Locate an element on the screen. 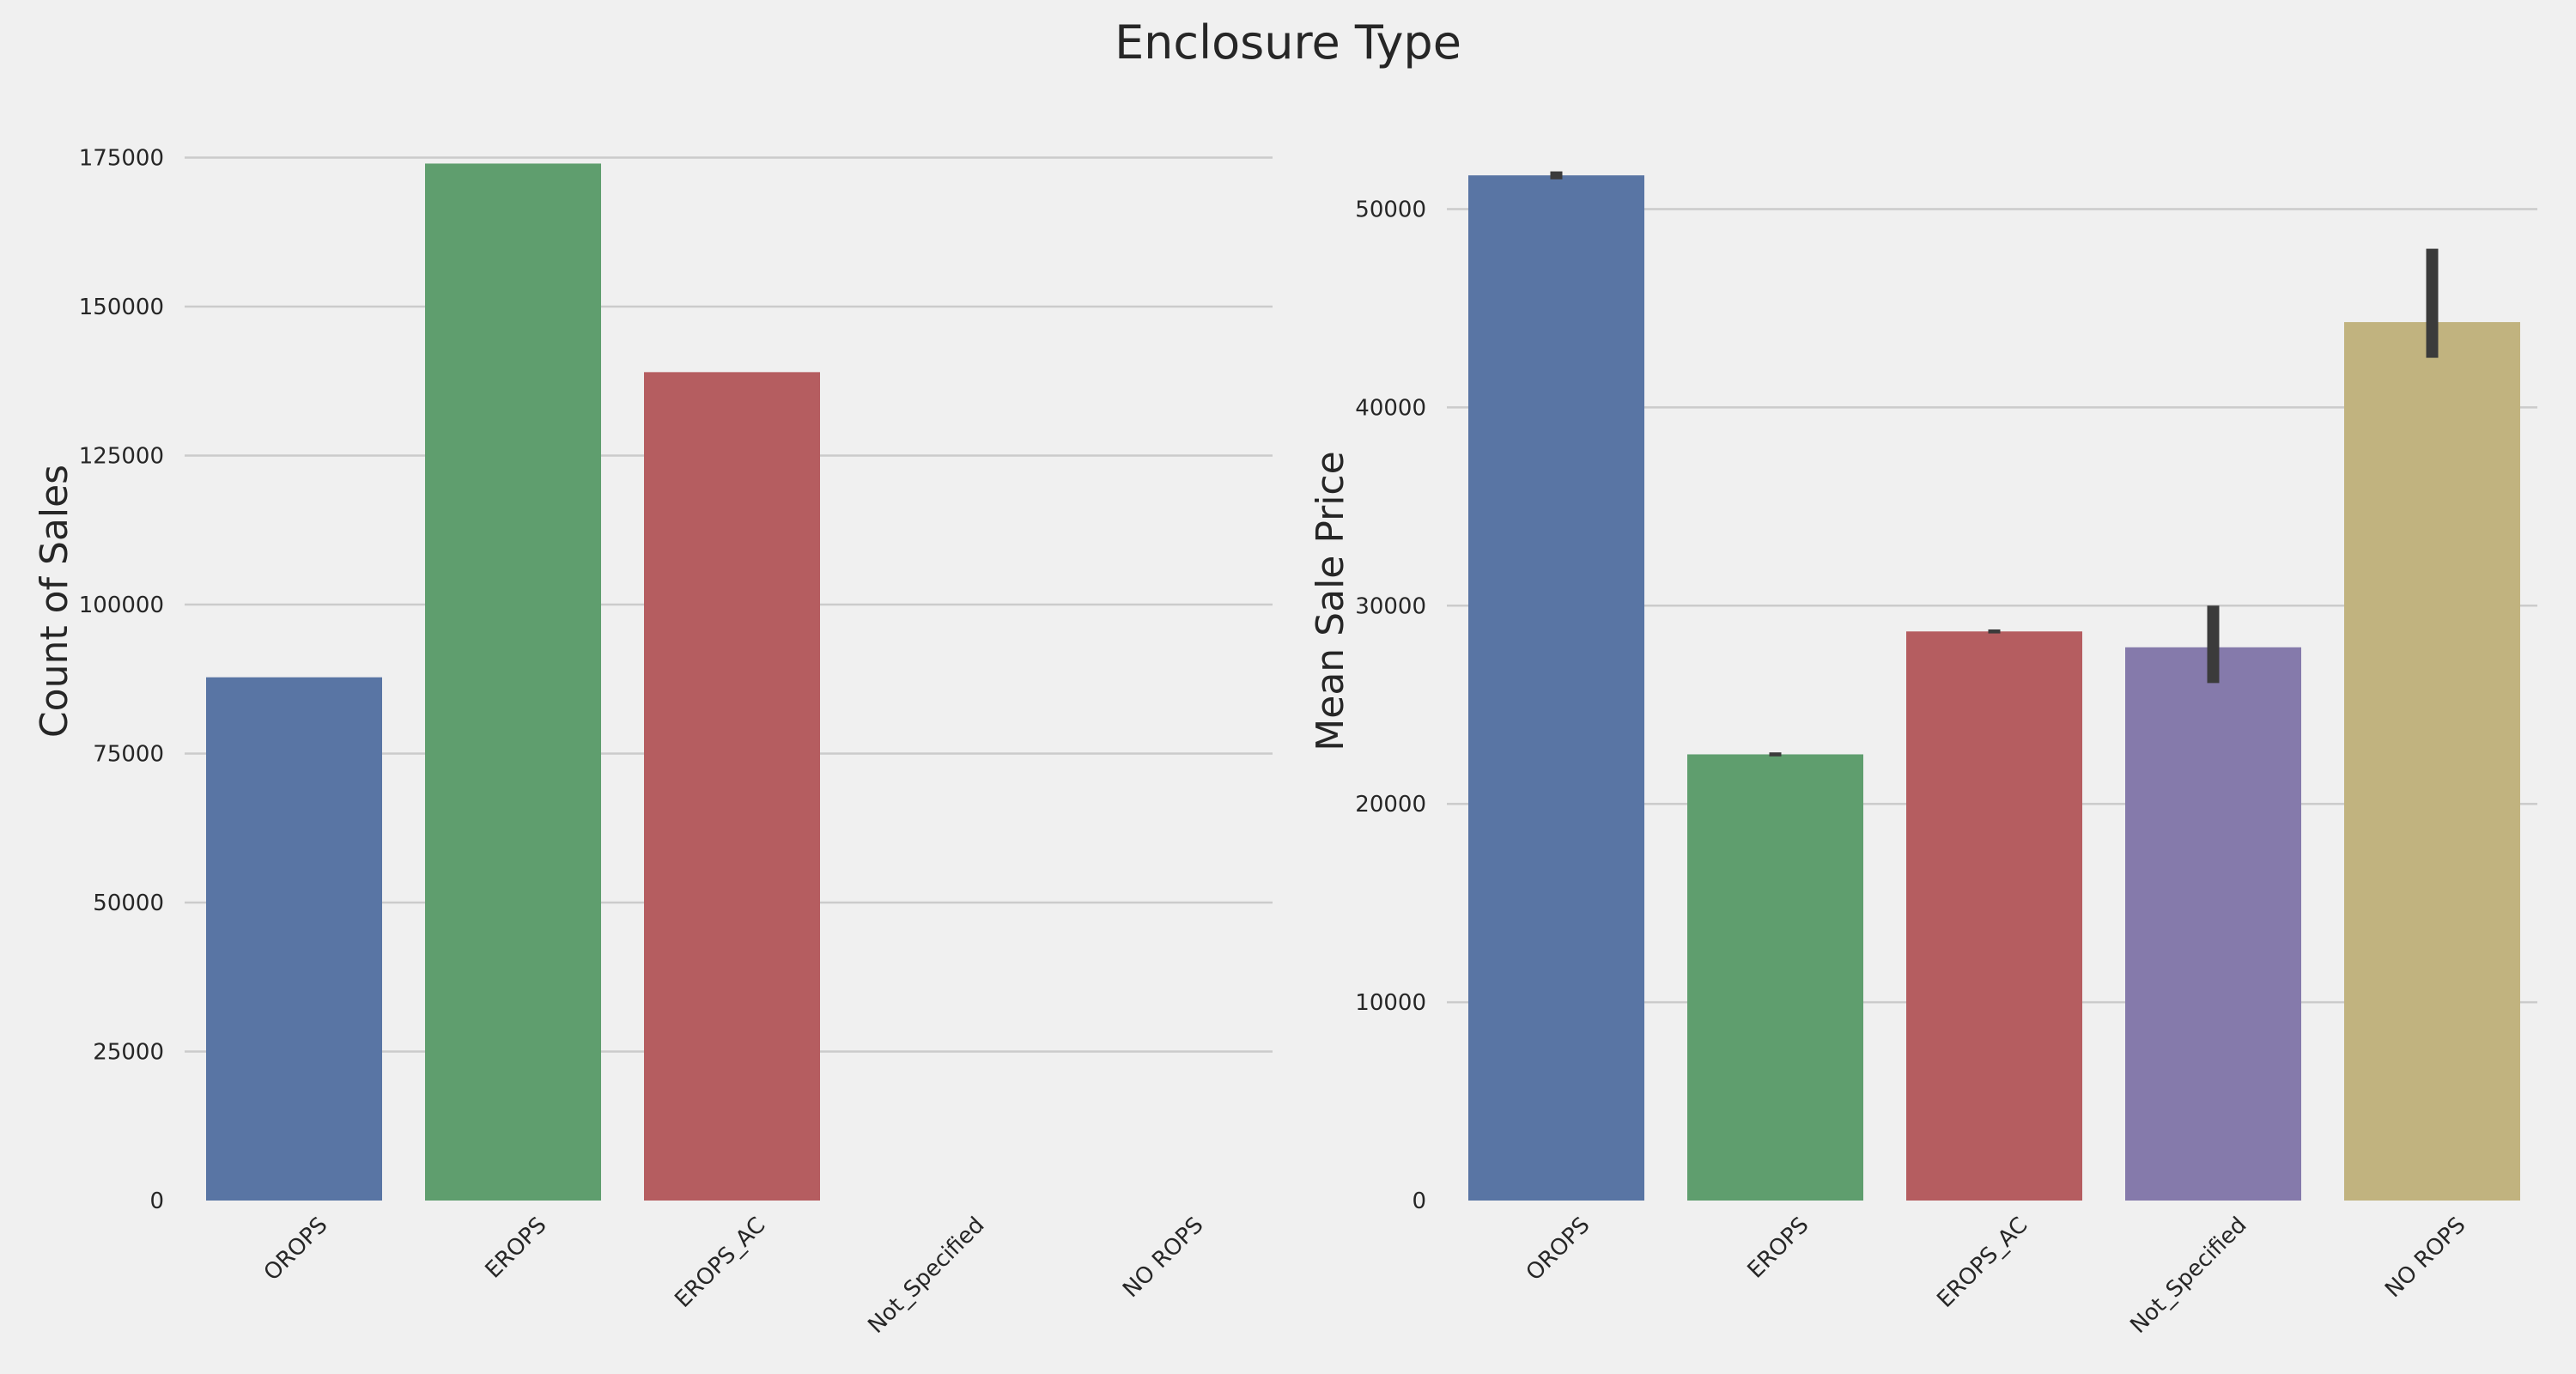 The width and height of the screenshot is (2576, 1374). left-y-axis-label: Count of Sales is located at coordinates (55, 601).